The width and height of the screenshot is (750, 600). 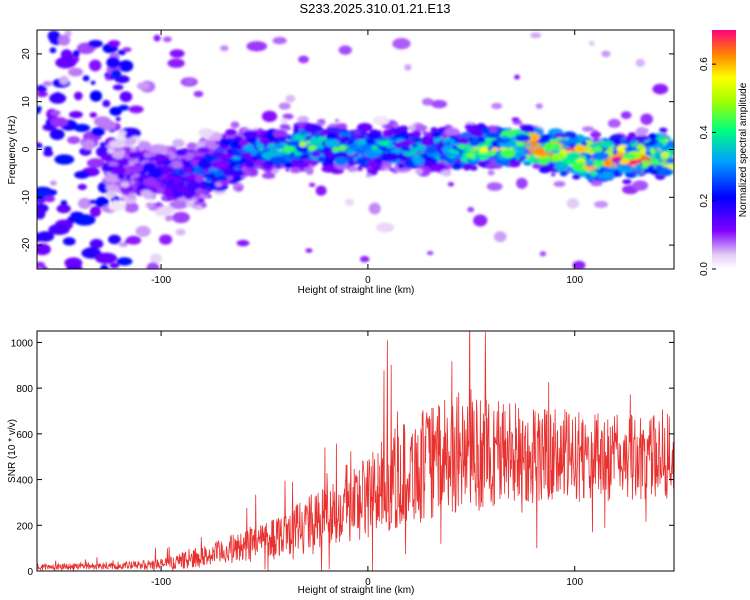 I want to click on snr-y-axis-label: SNR (10 * v/v), so click(x=12, y=451).